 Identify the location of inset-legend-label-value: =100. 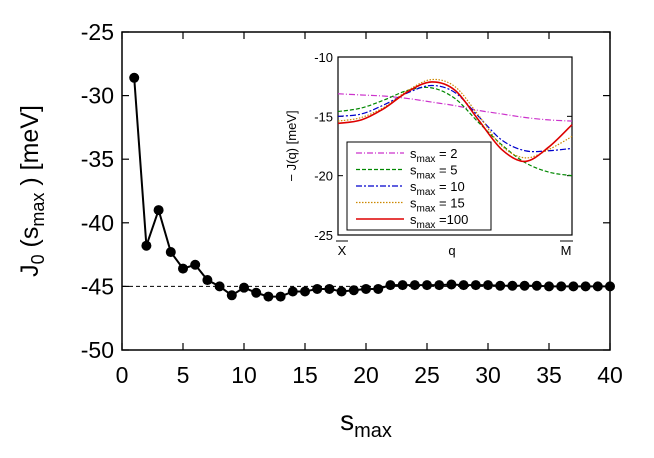
(451, 219).